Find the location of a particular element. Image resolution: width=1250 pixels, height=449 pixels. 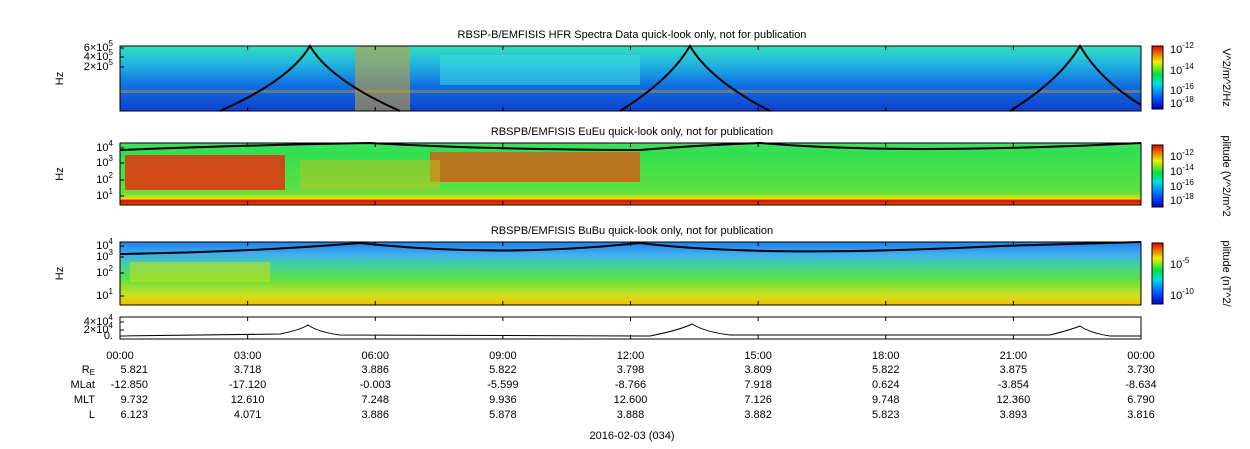

row-label-text: R is located at coordinates (86, 370).